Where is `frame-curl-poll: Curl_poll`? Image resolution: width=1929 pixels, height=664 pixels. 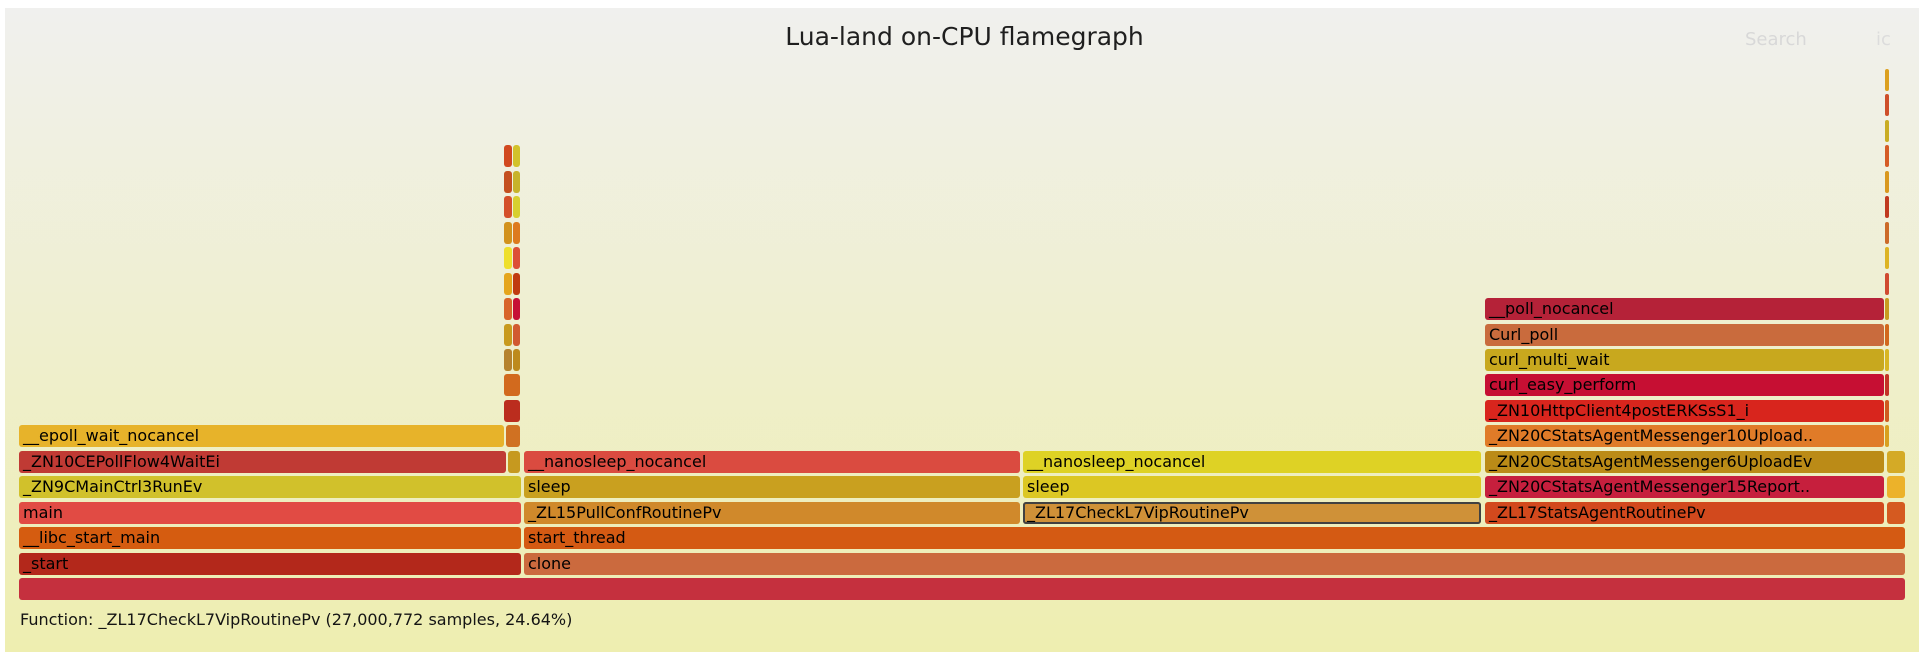 frame-curl-poll: Curl_poll is located at coordinates (1684, 334).